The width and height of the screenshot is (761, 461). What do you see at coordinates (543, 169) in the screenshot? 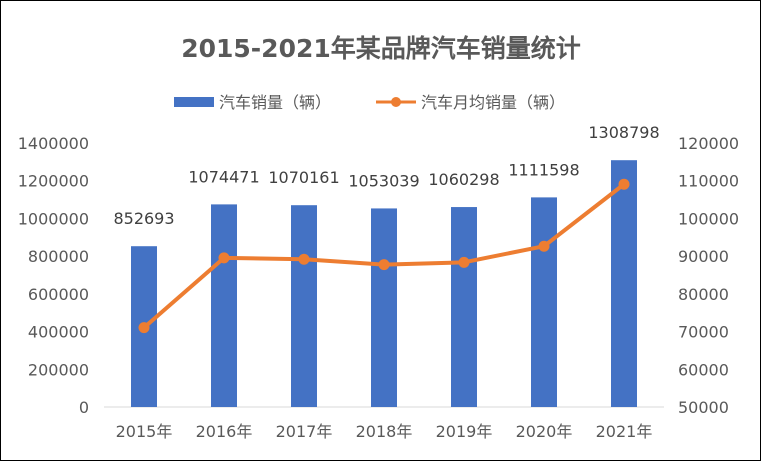
I see `bar-data-label: 1111598` at bounding box center [543, 169].